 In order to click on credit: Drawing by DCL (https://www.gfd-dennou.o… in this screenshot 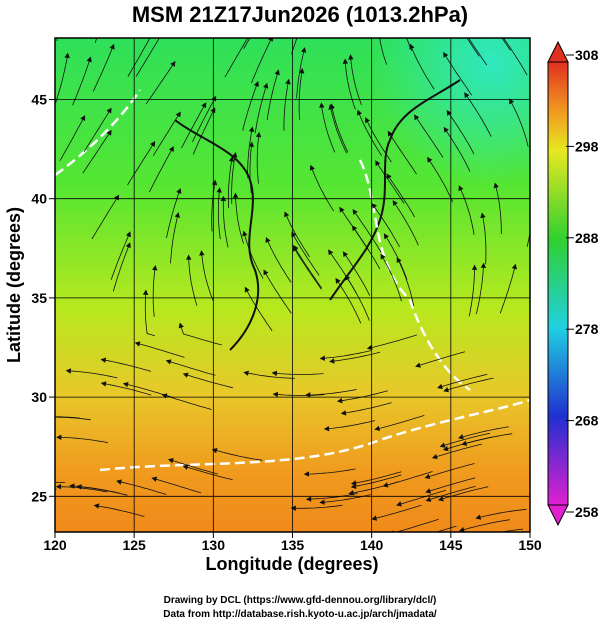, I will do `click(300, 600)`.